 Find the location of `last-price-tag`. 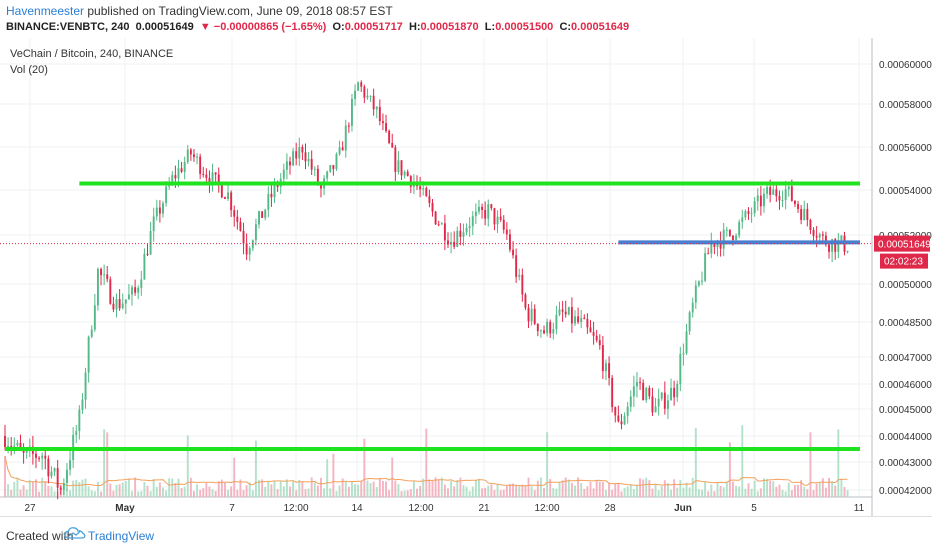

last-price-tag is located at coordinates (902, 243).